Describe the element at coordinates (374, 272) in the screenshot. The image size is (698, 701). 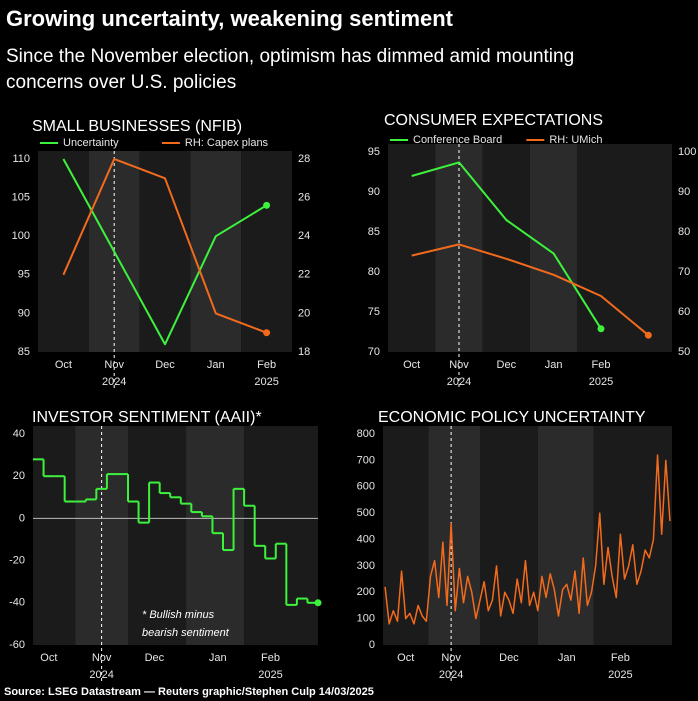
I see `y-tick-label: 80` at that location.